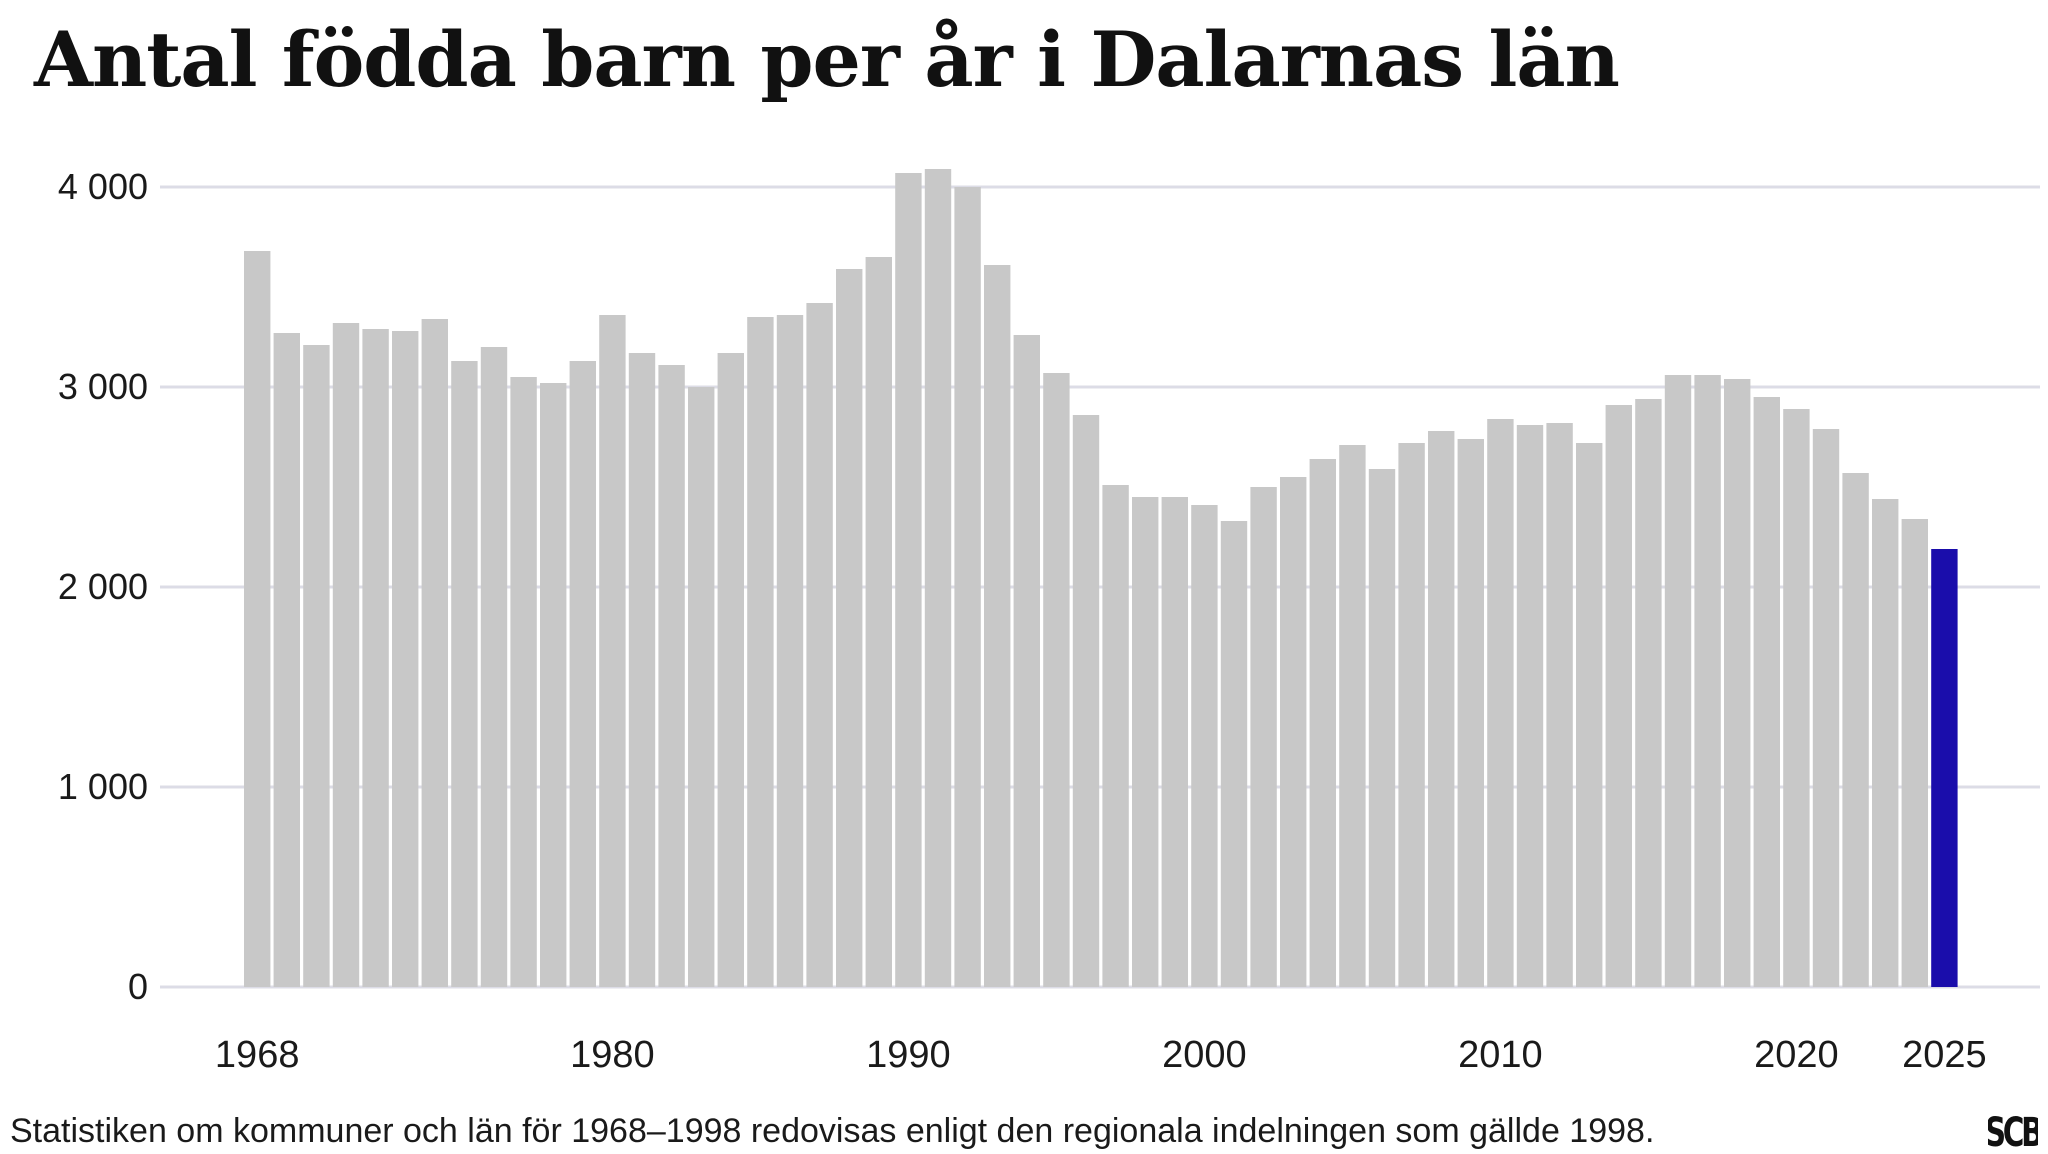 The height and width of the screenshot is (1154, 2048). What do you see at coordinates (849, 628) in the screenshot?
I see `bar-1988` at bounding box center [849, 628].